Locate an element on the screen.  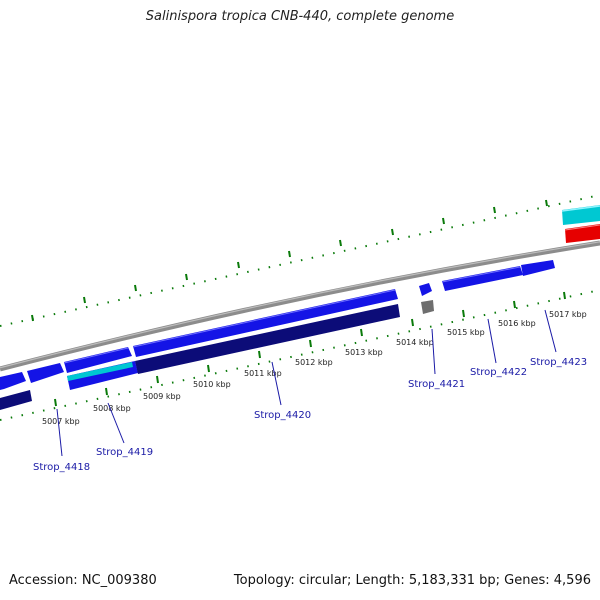
kbp-label: 5011 kbp is located at coordinates (263, 373).